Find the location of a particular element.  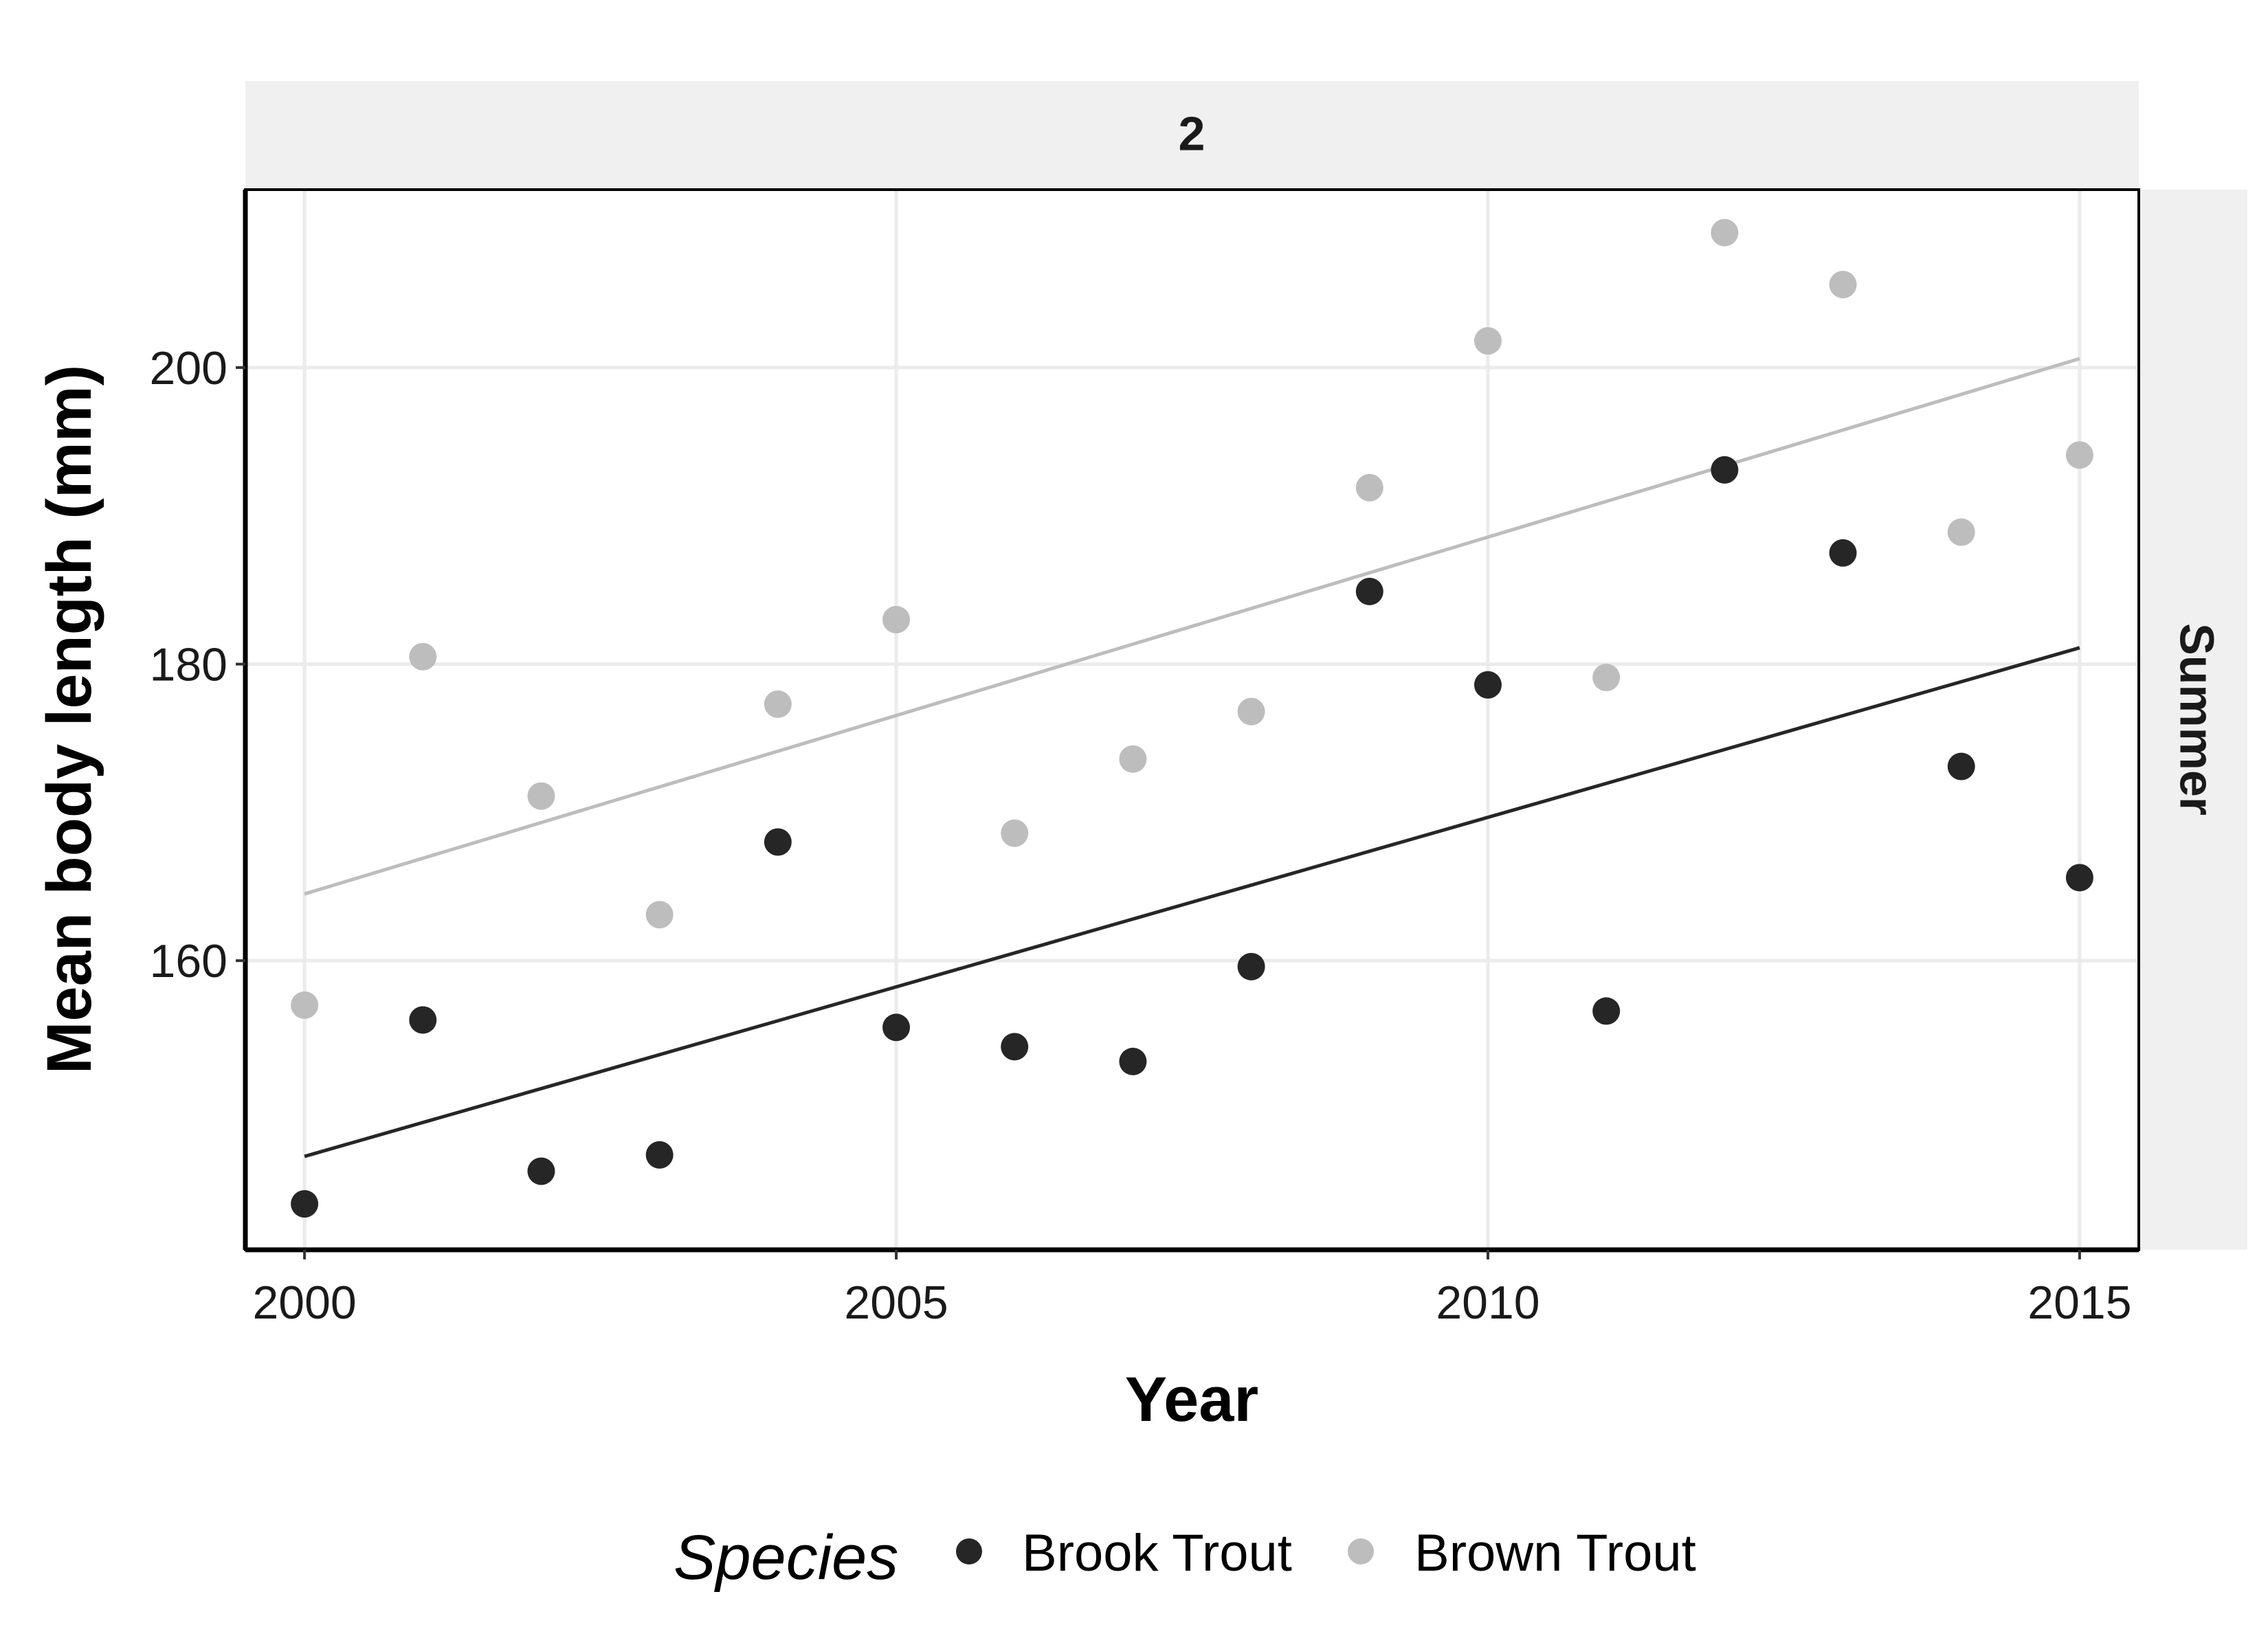

legend-key-brook-trout is located at coordinates (969, 1551).